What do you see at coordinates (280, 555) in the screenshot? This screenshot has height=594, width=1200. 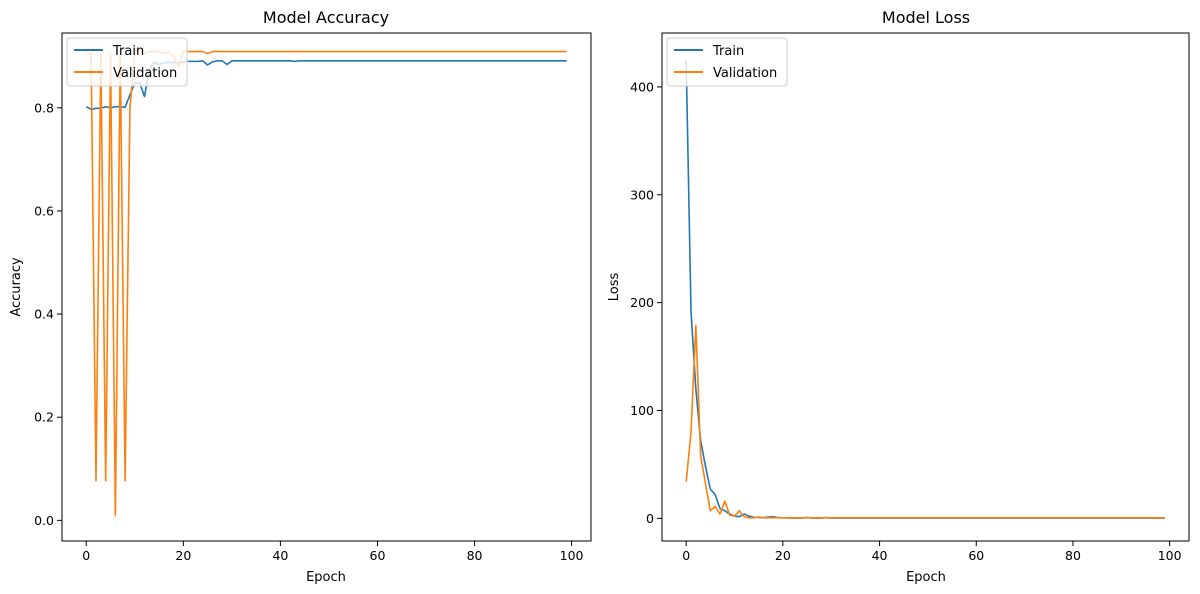 I see `accuracy-x-tick-label: 40` at bounding box center [280, 555].